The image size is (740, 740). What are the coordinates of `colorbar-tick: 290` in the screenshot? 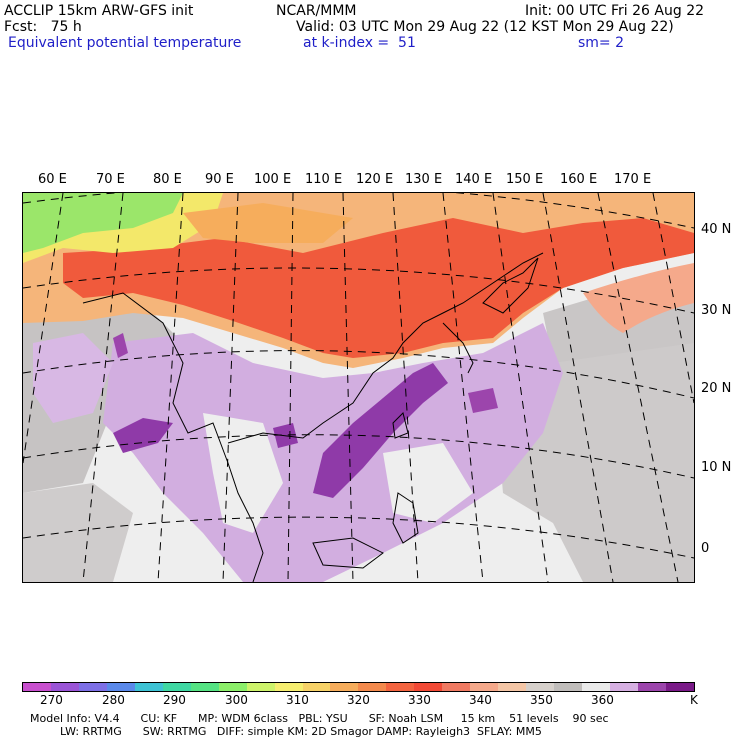 It's located at (174, 700).